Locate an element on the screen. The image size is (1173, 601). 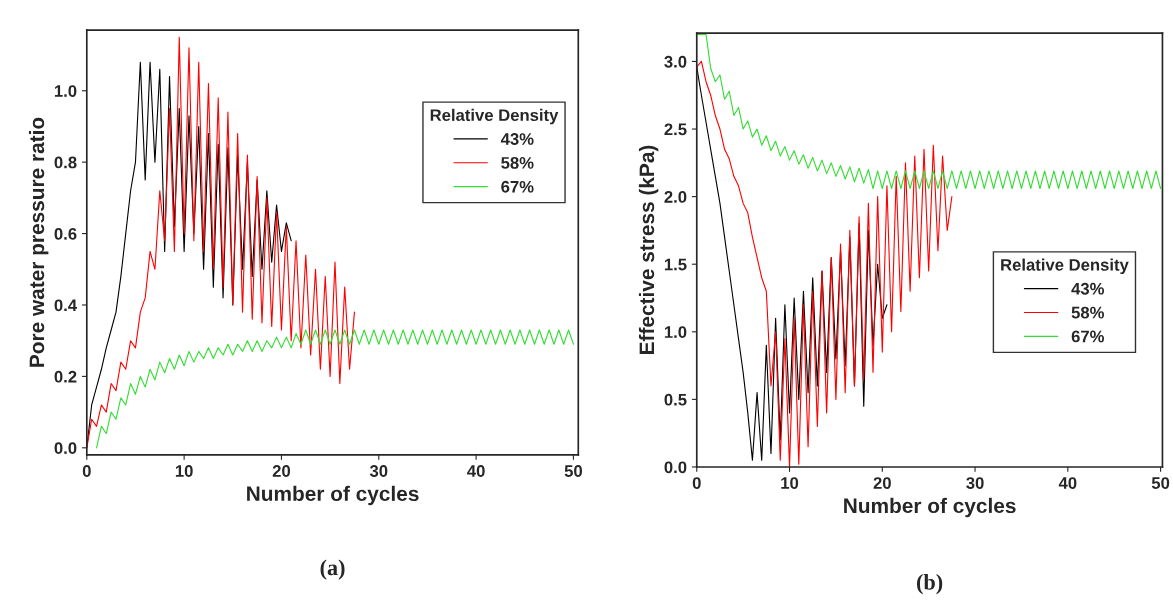
y-tick-label: 1.5 is located at coordinates (675, 264).